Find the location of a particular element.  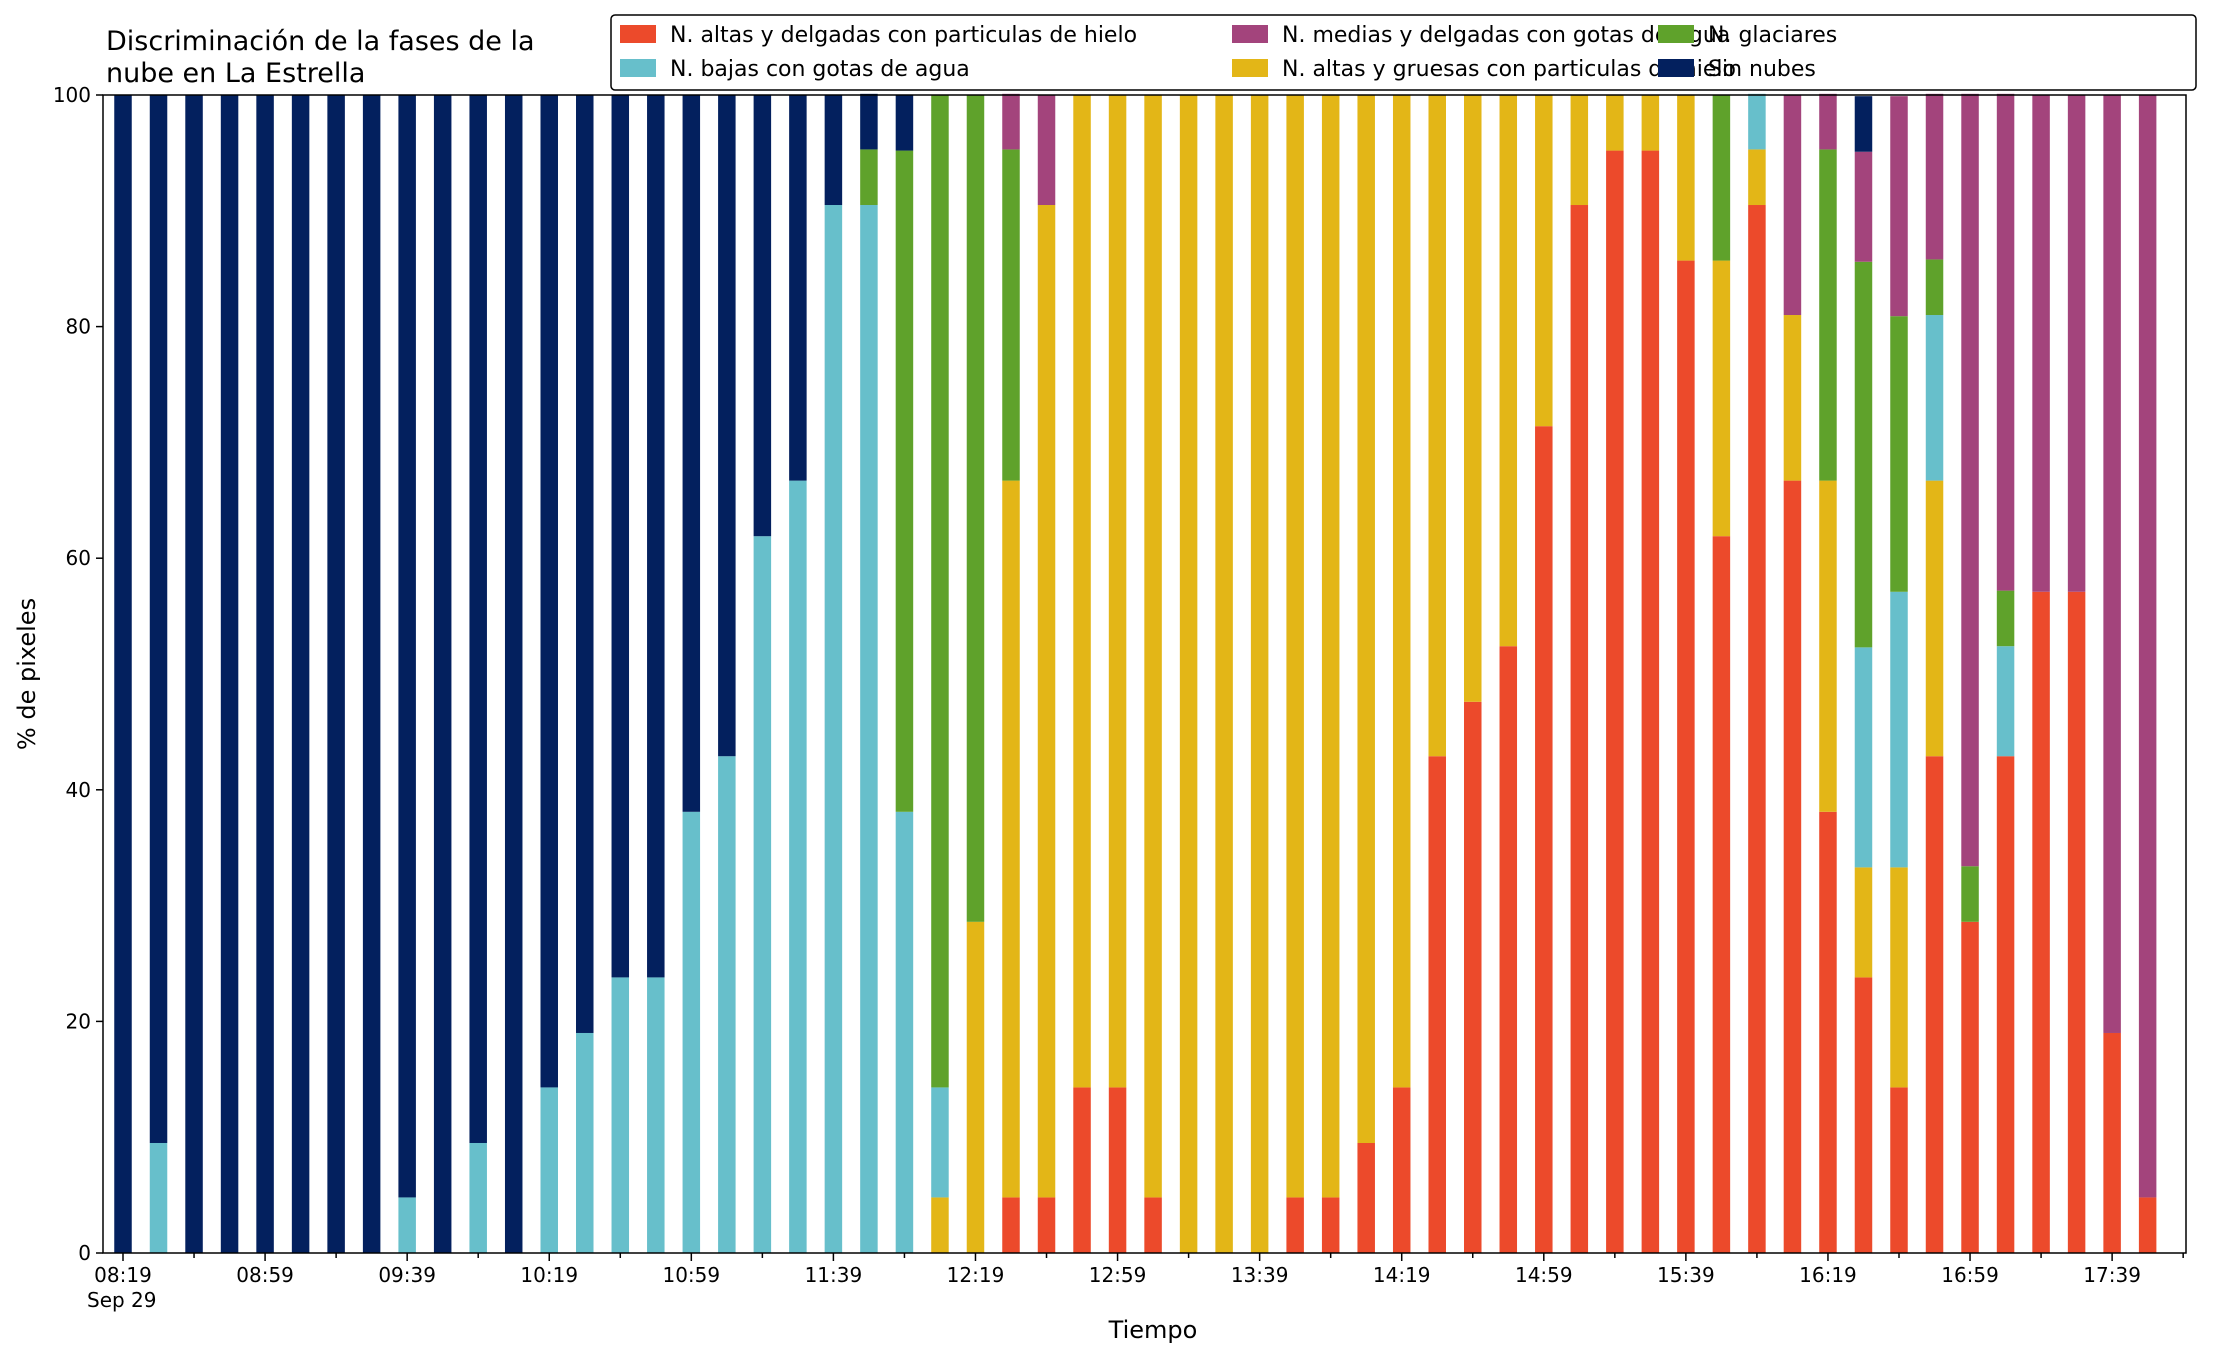

bar-segment-26-s4 is located at coordinates (1046, 150).